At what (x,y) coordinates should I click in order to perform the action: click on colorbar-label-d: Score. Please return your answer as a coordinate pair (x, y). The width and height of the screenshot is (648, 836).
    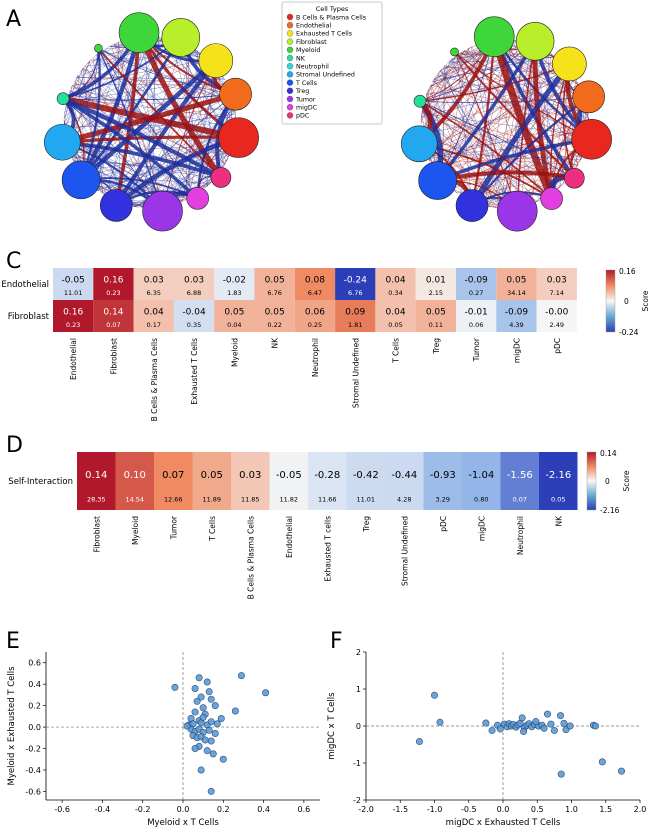
    Looking at the image, I should click on (626, 480).